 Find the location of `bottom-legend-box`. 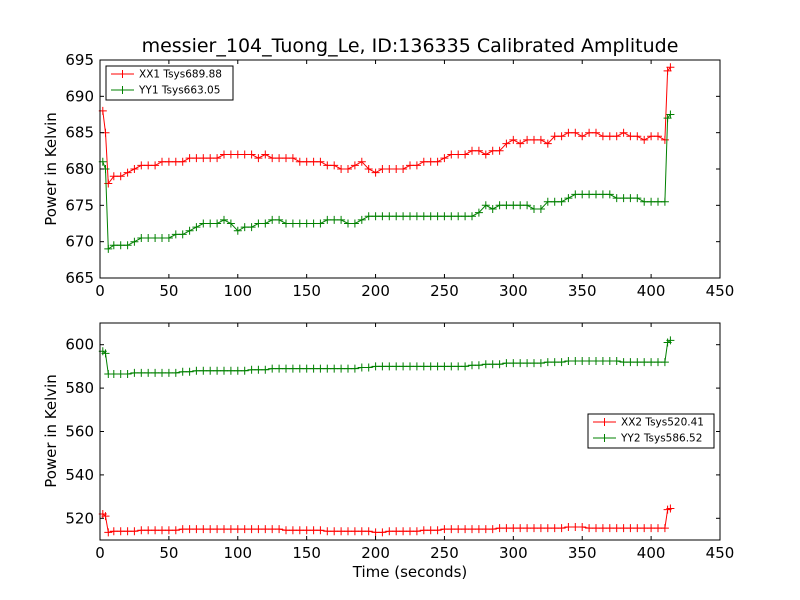

bottom-legend-box is located at coordinates (651, 431).